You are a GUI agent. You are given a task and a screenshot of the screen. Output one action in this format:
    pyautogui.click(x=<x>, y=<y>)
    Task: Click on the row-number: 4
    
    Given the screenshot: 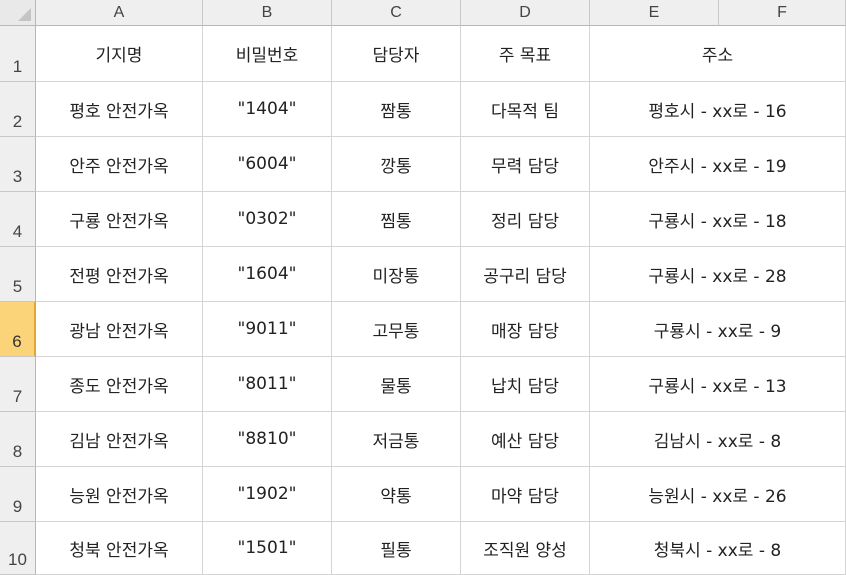 What is the action you would take?
    pyautogui.click(x=17, y=231)
    